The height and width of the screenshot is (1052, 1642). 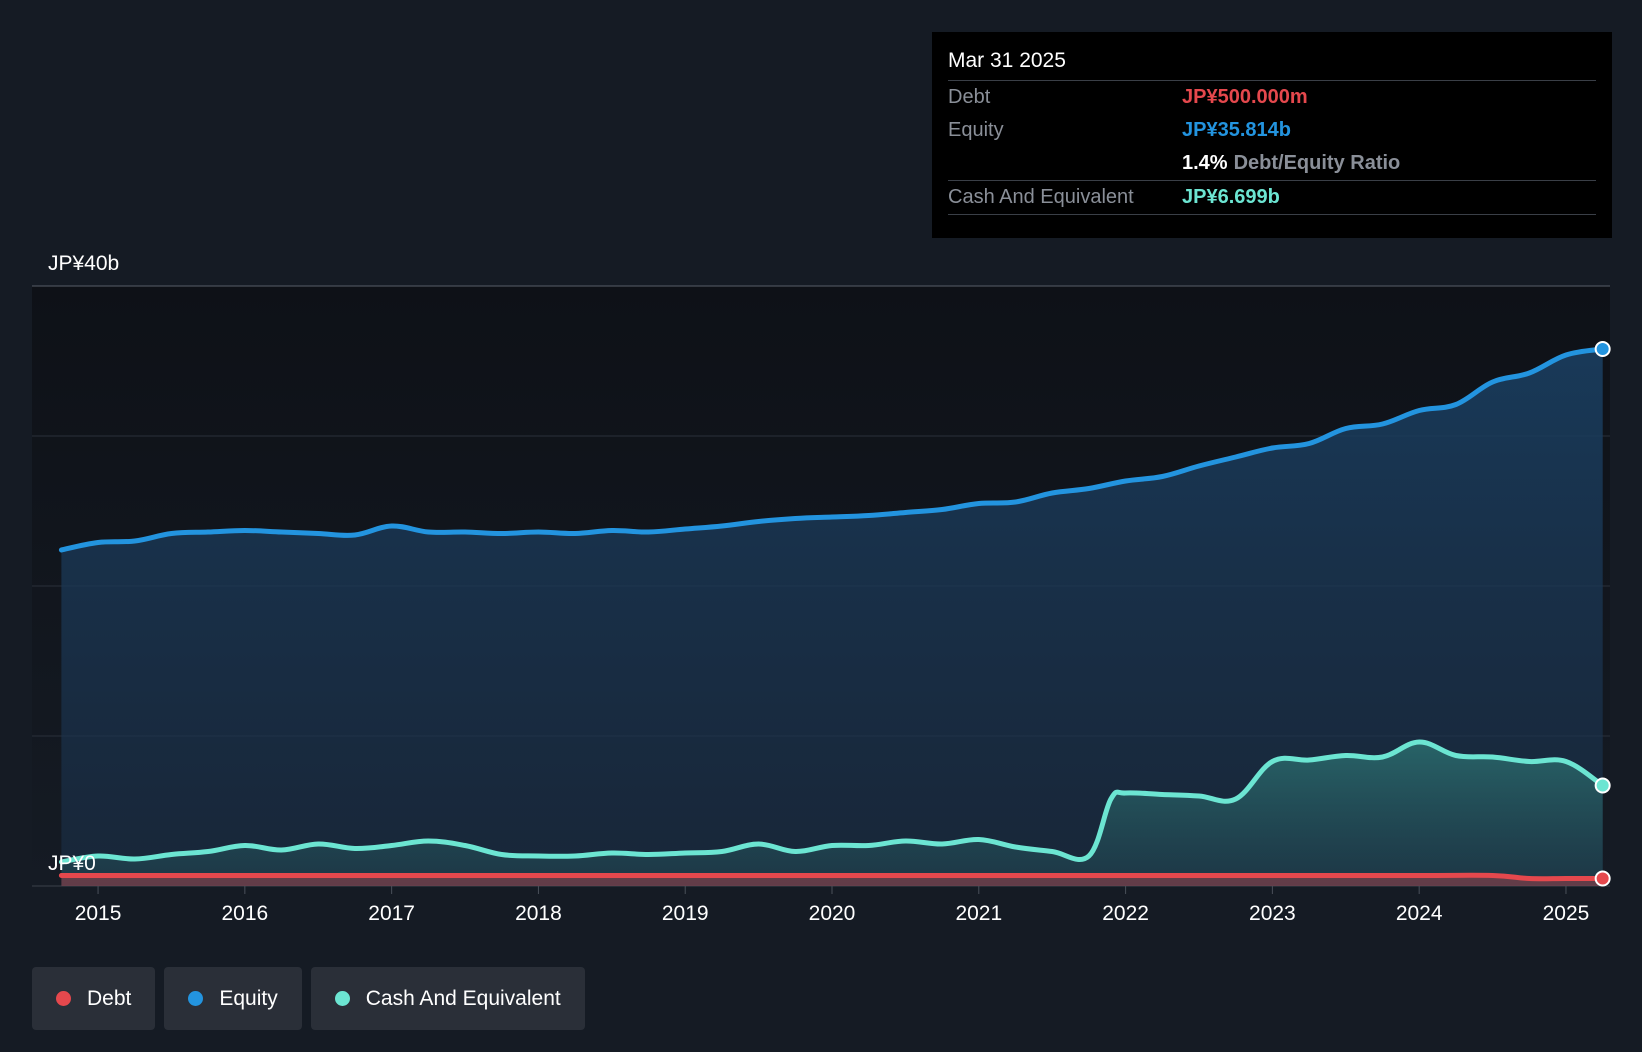 I want to click on tooltip-cash-value: JP¥6.699b, so click(x=1231, y=197).